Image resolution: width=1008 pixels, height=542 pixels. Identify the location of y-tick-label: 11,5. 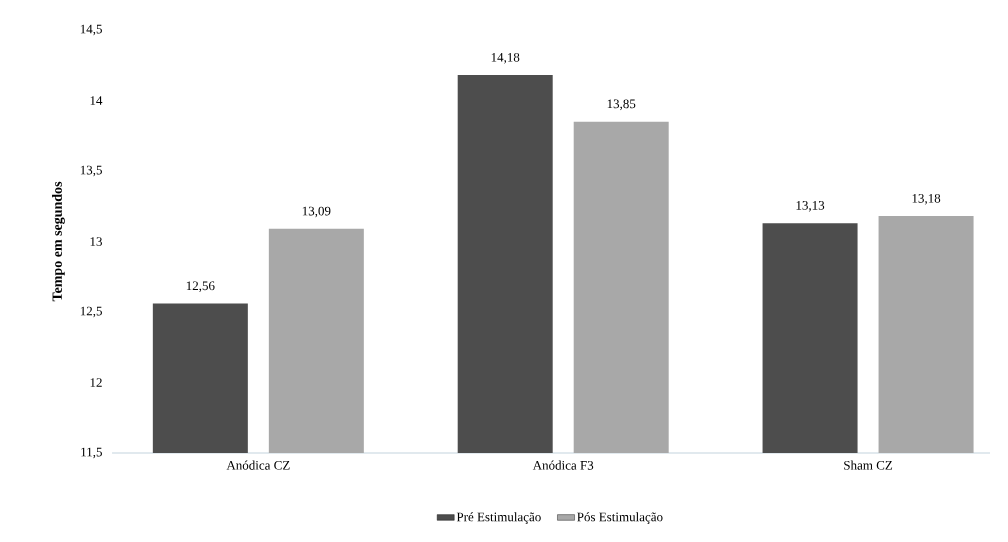
(91, 453).